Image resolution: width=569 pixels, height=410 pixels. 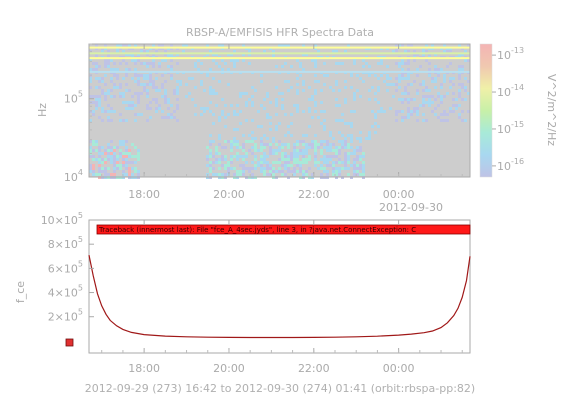 I want to click on spectrogram-y-tick-label: 104, so click(x=73, y=176).